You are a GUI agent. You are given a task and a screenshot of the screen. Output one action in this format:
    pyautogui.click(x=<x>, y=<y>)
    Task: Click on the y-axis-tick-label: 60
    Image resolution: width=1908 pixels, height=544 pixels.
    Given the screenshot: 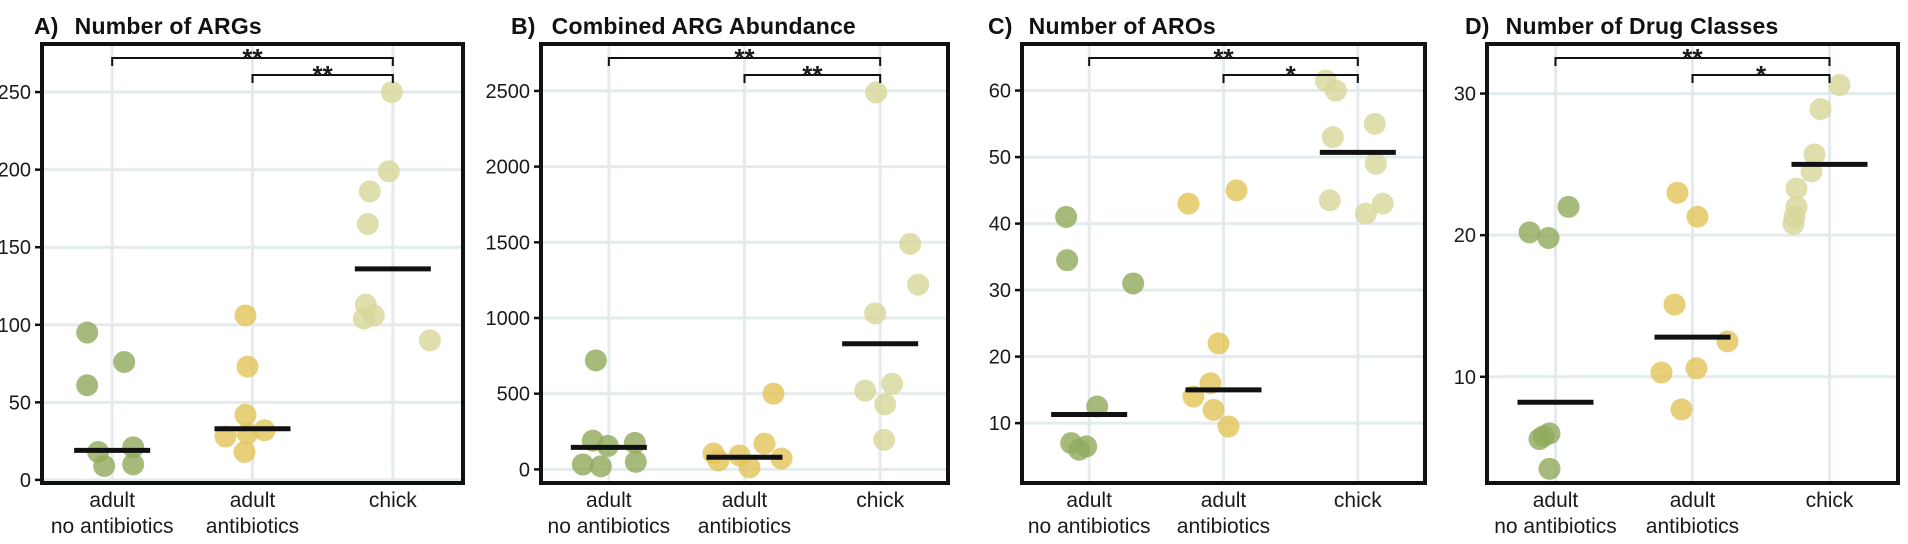 What is the action you would take?
    pyautogui.click(x=1000, y=92)
    